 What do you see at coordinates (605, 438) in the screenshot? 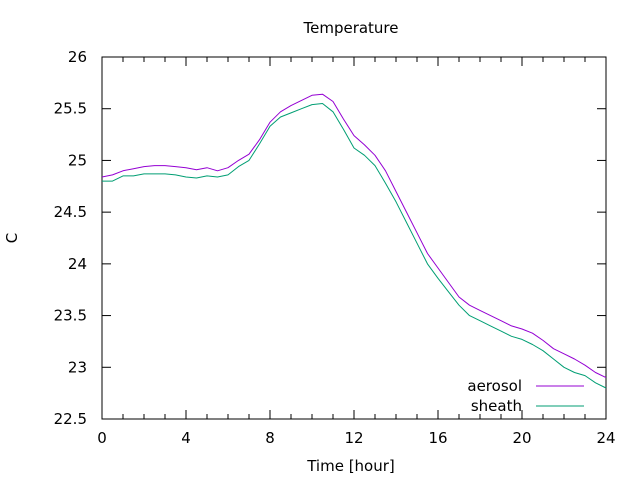
I see `x-tick-label: 24` at bounding box center [605, 438].